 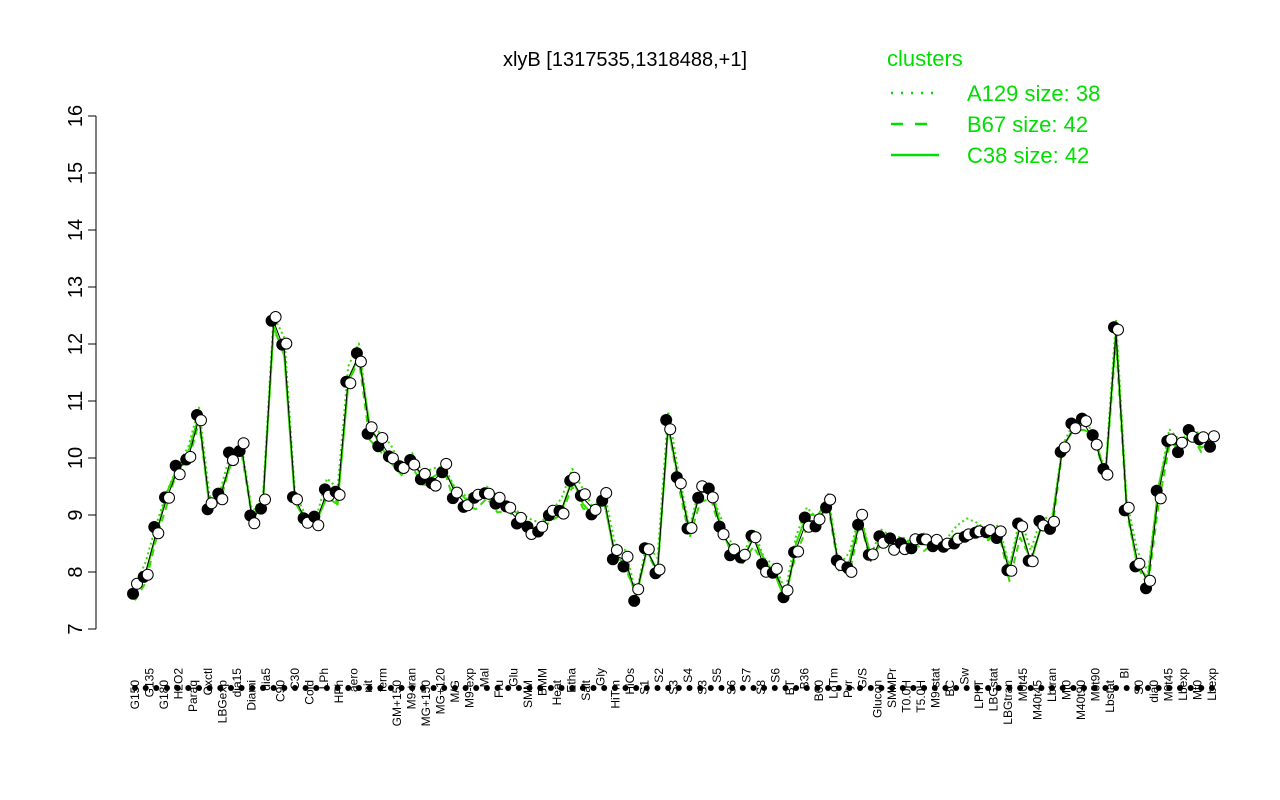 What do you see at coordinates (630, 681) in the screenshot?
I see `x-tick-label: HiOs` at bounding box center [630, 681].